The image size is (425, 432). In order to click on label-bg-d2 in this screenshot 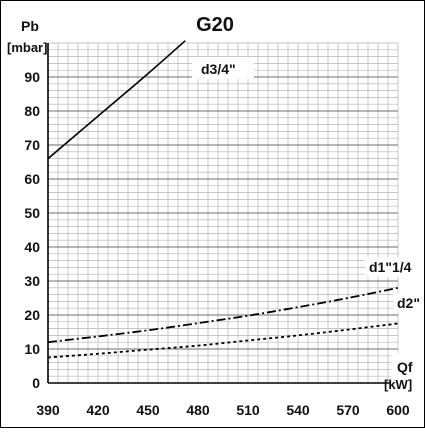, I will do `click(407, 303)`.